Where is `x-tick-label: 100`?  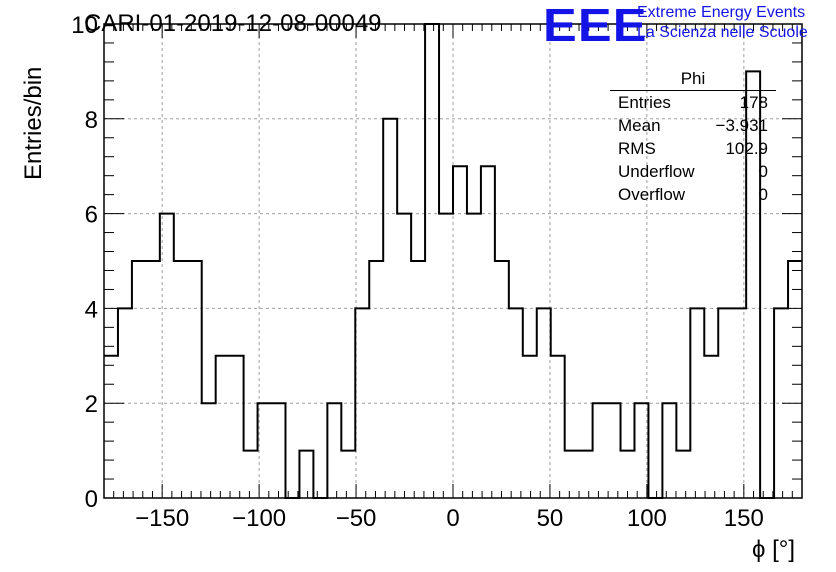 x-tick-label: 100 is located at coordinates (647, 518).